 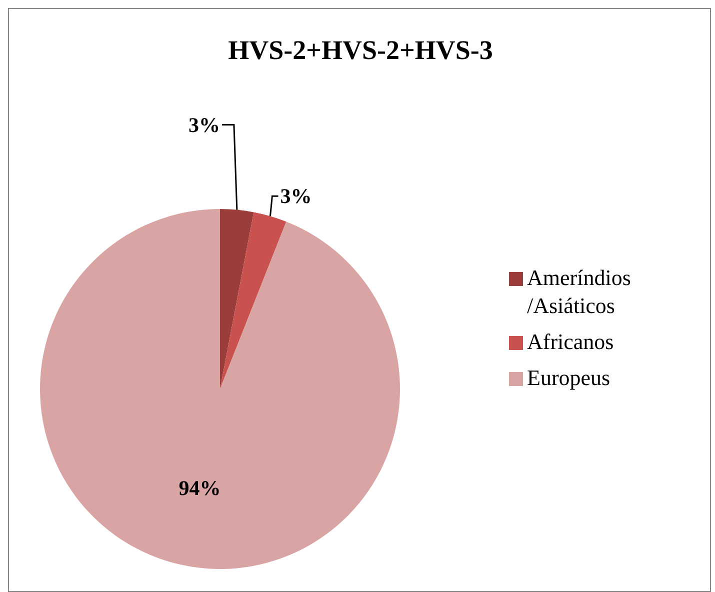 What do you see at coordinates (360, 50) in the screenshot?
I see `chart-title: HVS-2+HVS-2+HVS-3` at bounding box center [360, 50].